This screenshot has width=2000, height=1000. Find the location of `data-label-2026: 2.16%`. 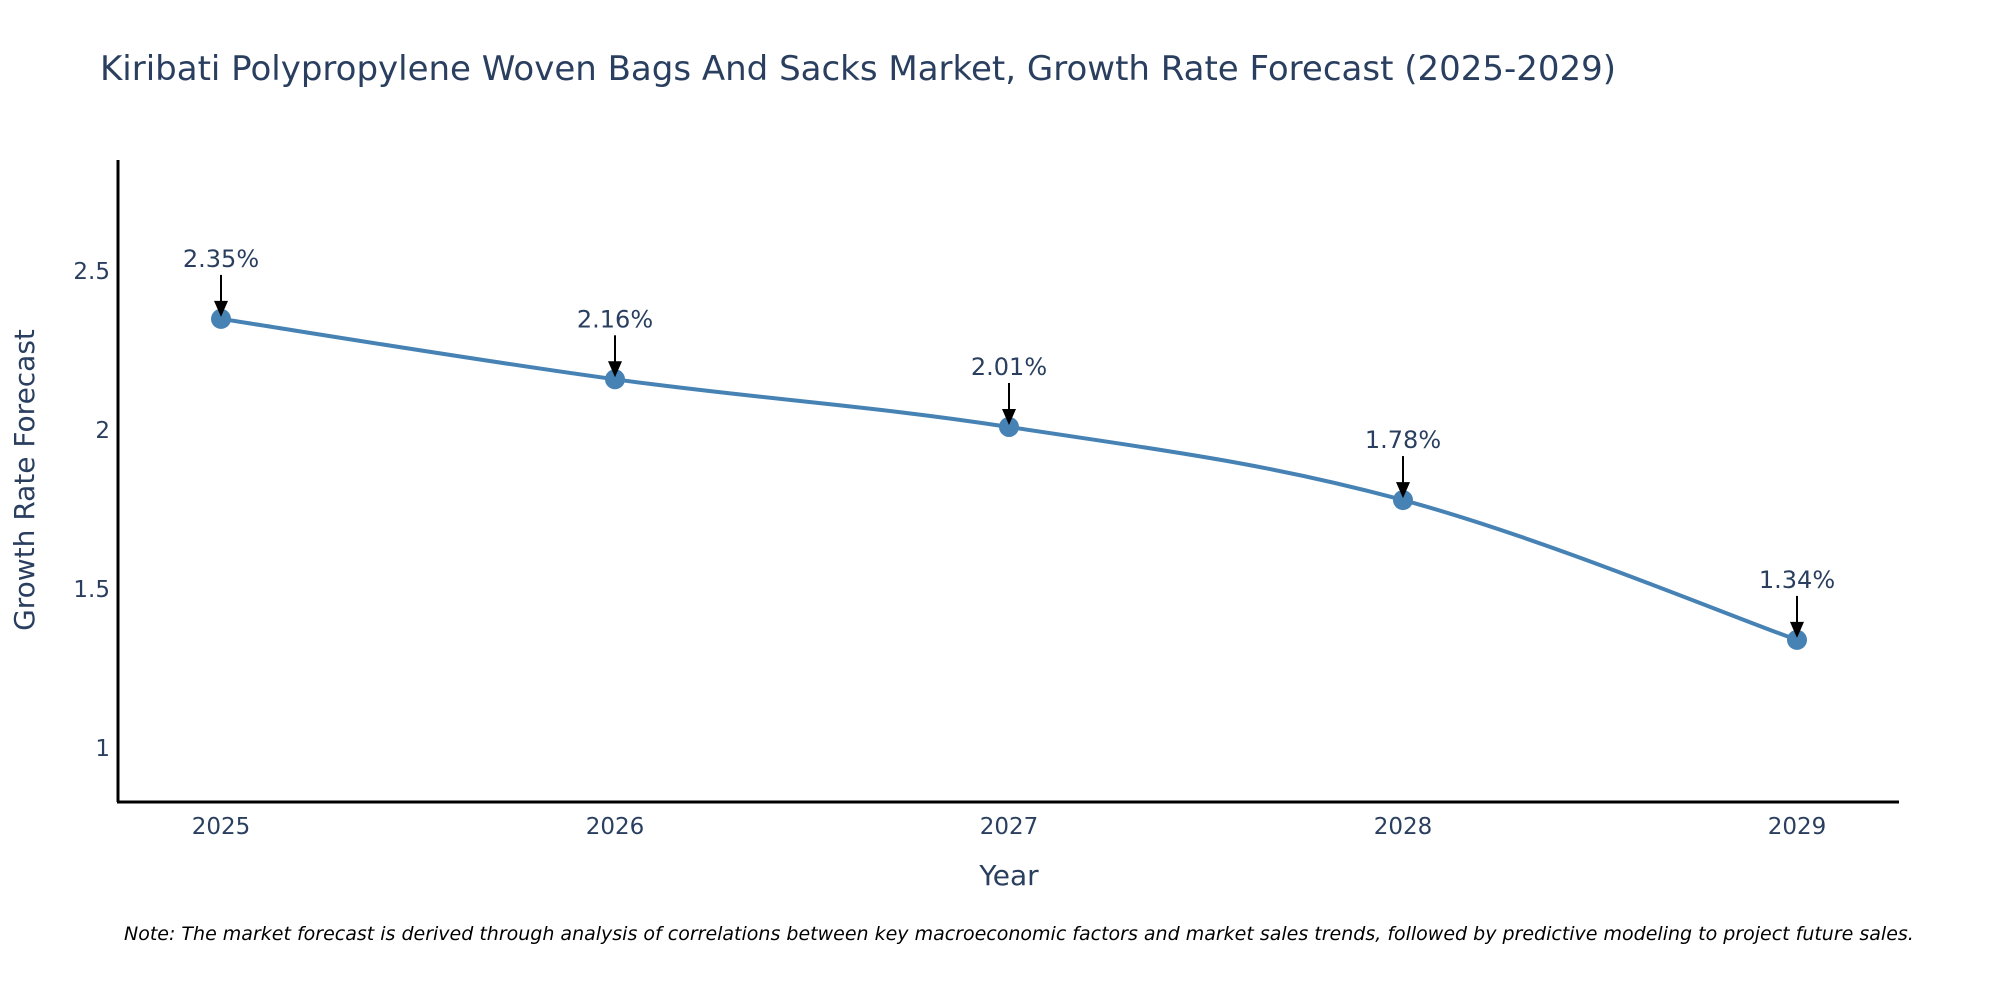

data-label-2026: 2.16% is located at coordinates (615, 319).